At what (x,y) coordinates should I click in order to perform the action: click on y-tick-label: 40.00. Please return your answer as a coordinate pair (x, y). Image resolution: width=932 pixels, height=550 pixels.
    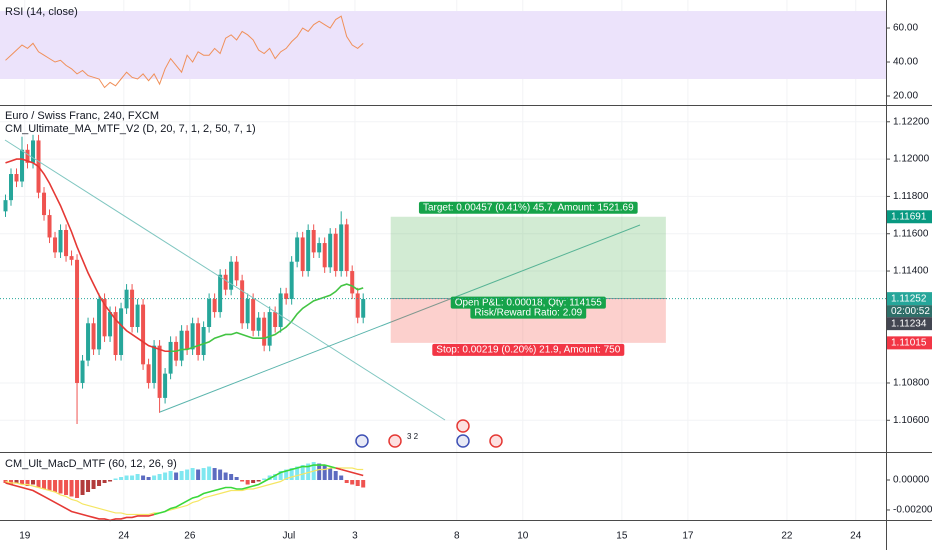
    Looking at the image, I should click on (905, 62).